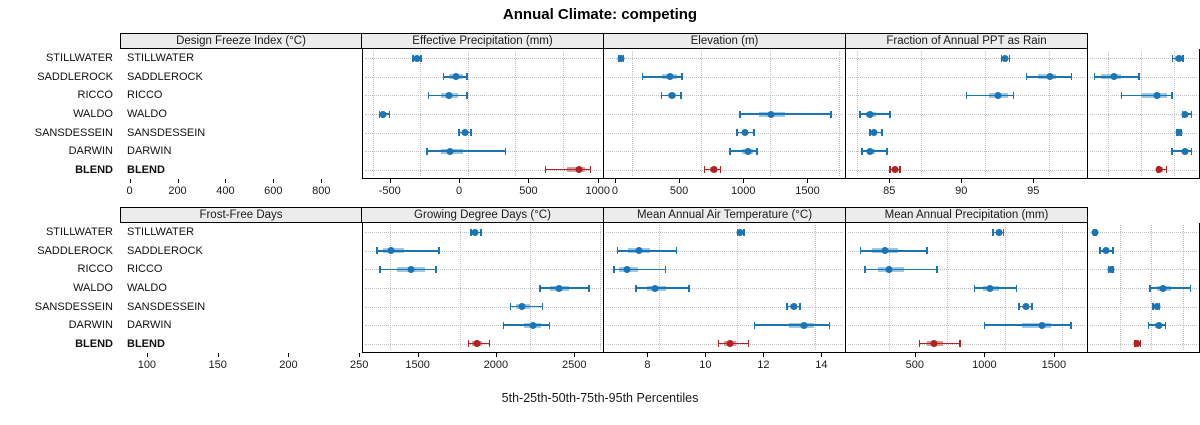 Image resolution: width=1200 pixels, height=425 pixels. What do you see at coordinates (967, 215) in the screenshot?
I see `panel-strip-mean-annual-precipitation-mm: Mean Annual Precipitation (mm)` at bounding box center [967, 215].